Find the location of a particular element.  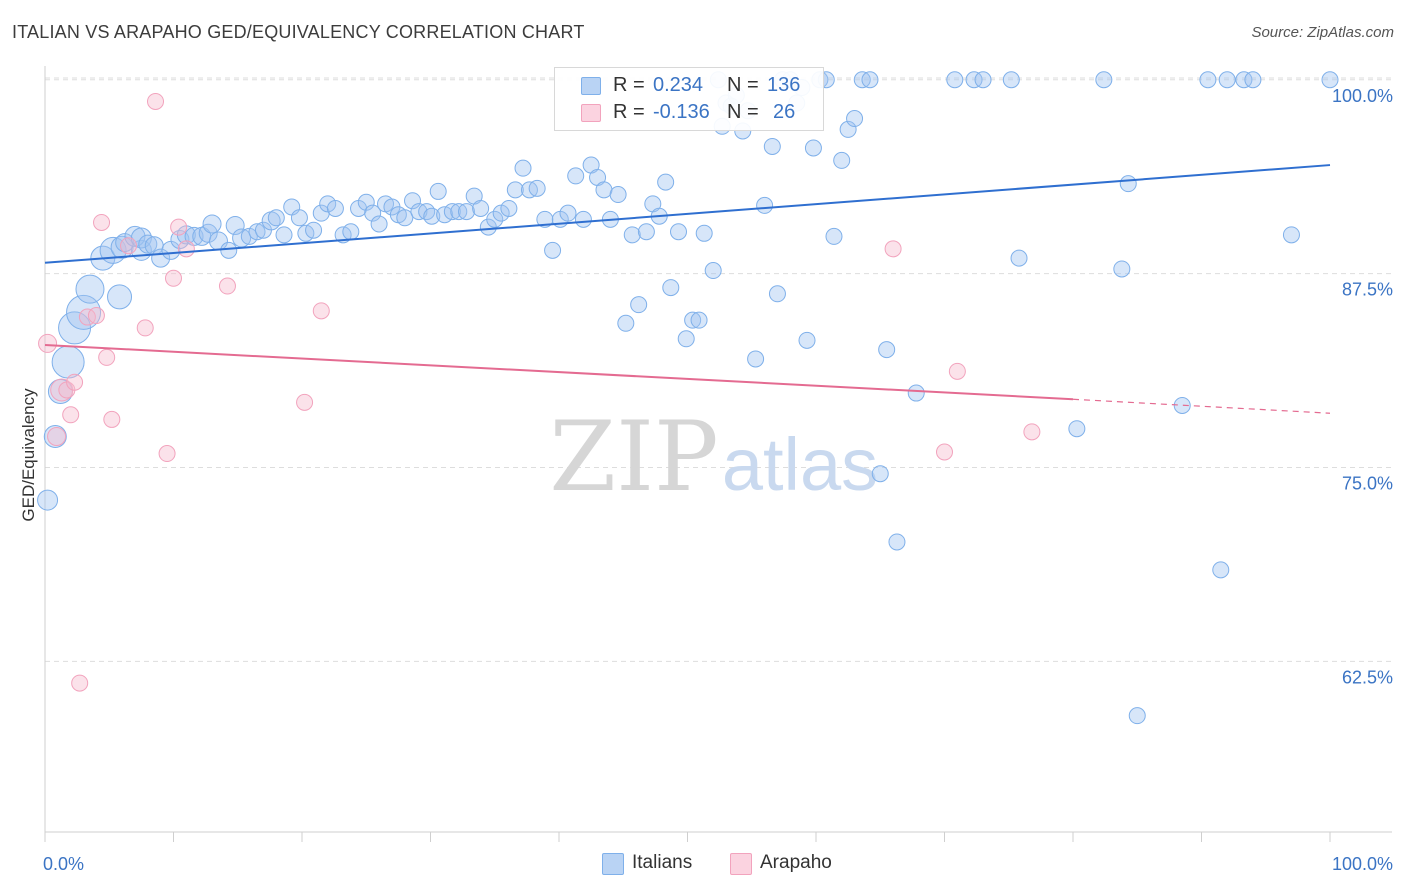

series-legend: Italians Arapaho is located at coordinates (732, 864).